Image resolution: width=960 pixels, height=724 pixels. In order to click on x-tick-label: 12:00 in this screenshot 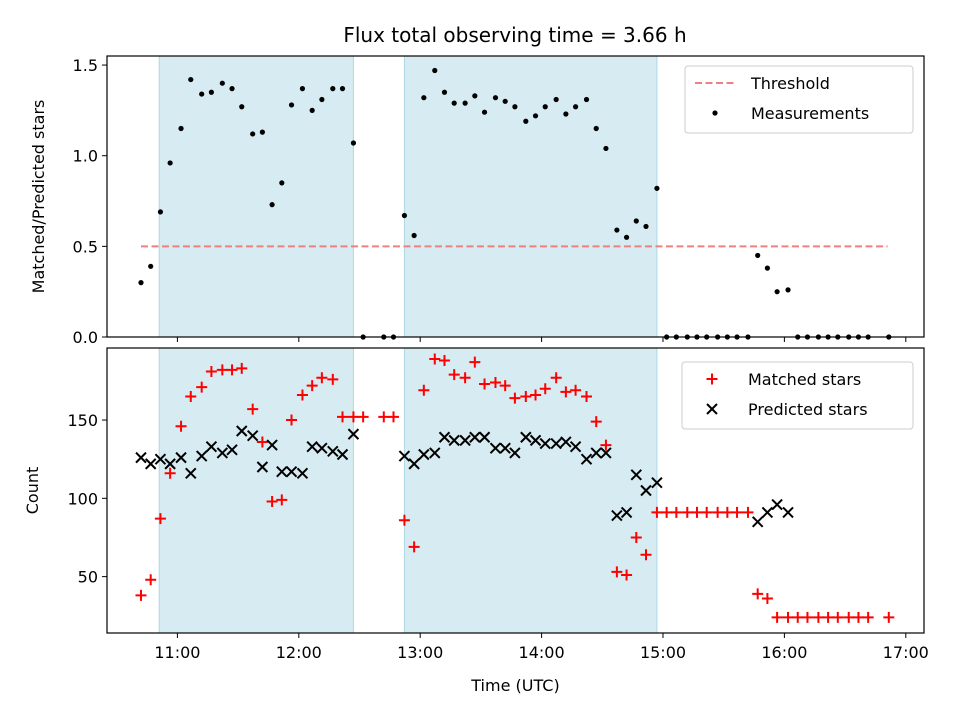, I will do `click(299, 652)`.